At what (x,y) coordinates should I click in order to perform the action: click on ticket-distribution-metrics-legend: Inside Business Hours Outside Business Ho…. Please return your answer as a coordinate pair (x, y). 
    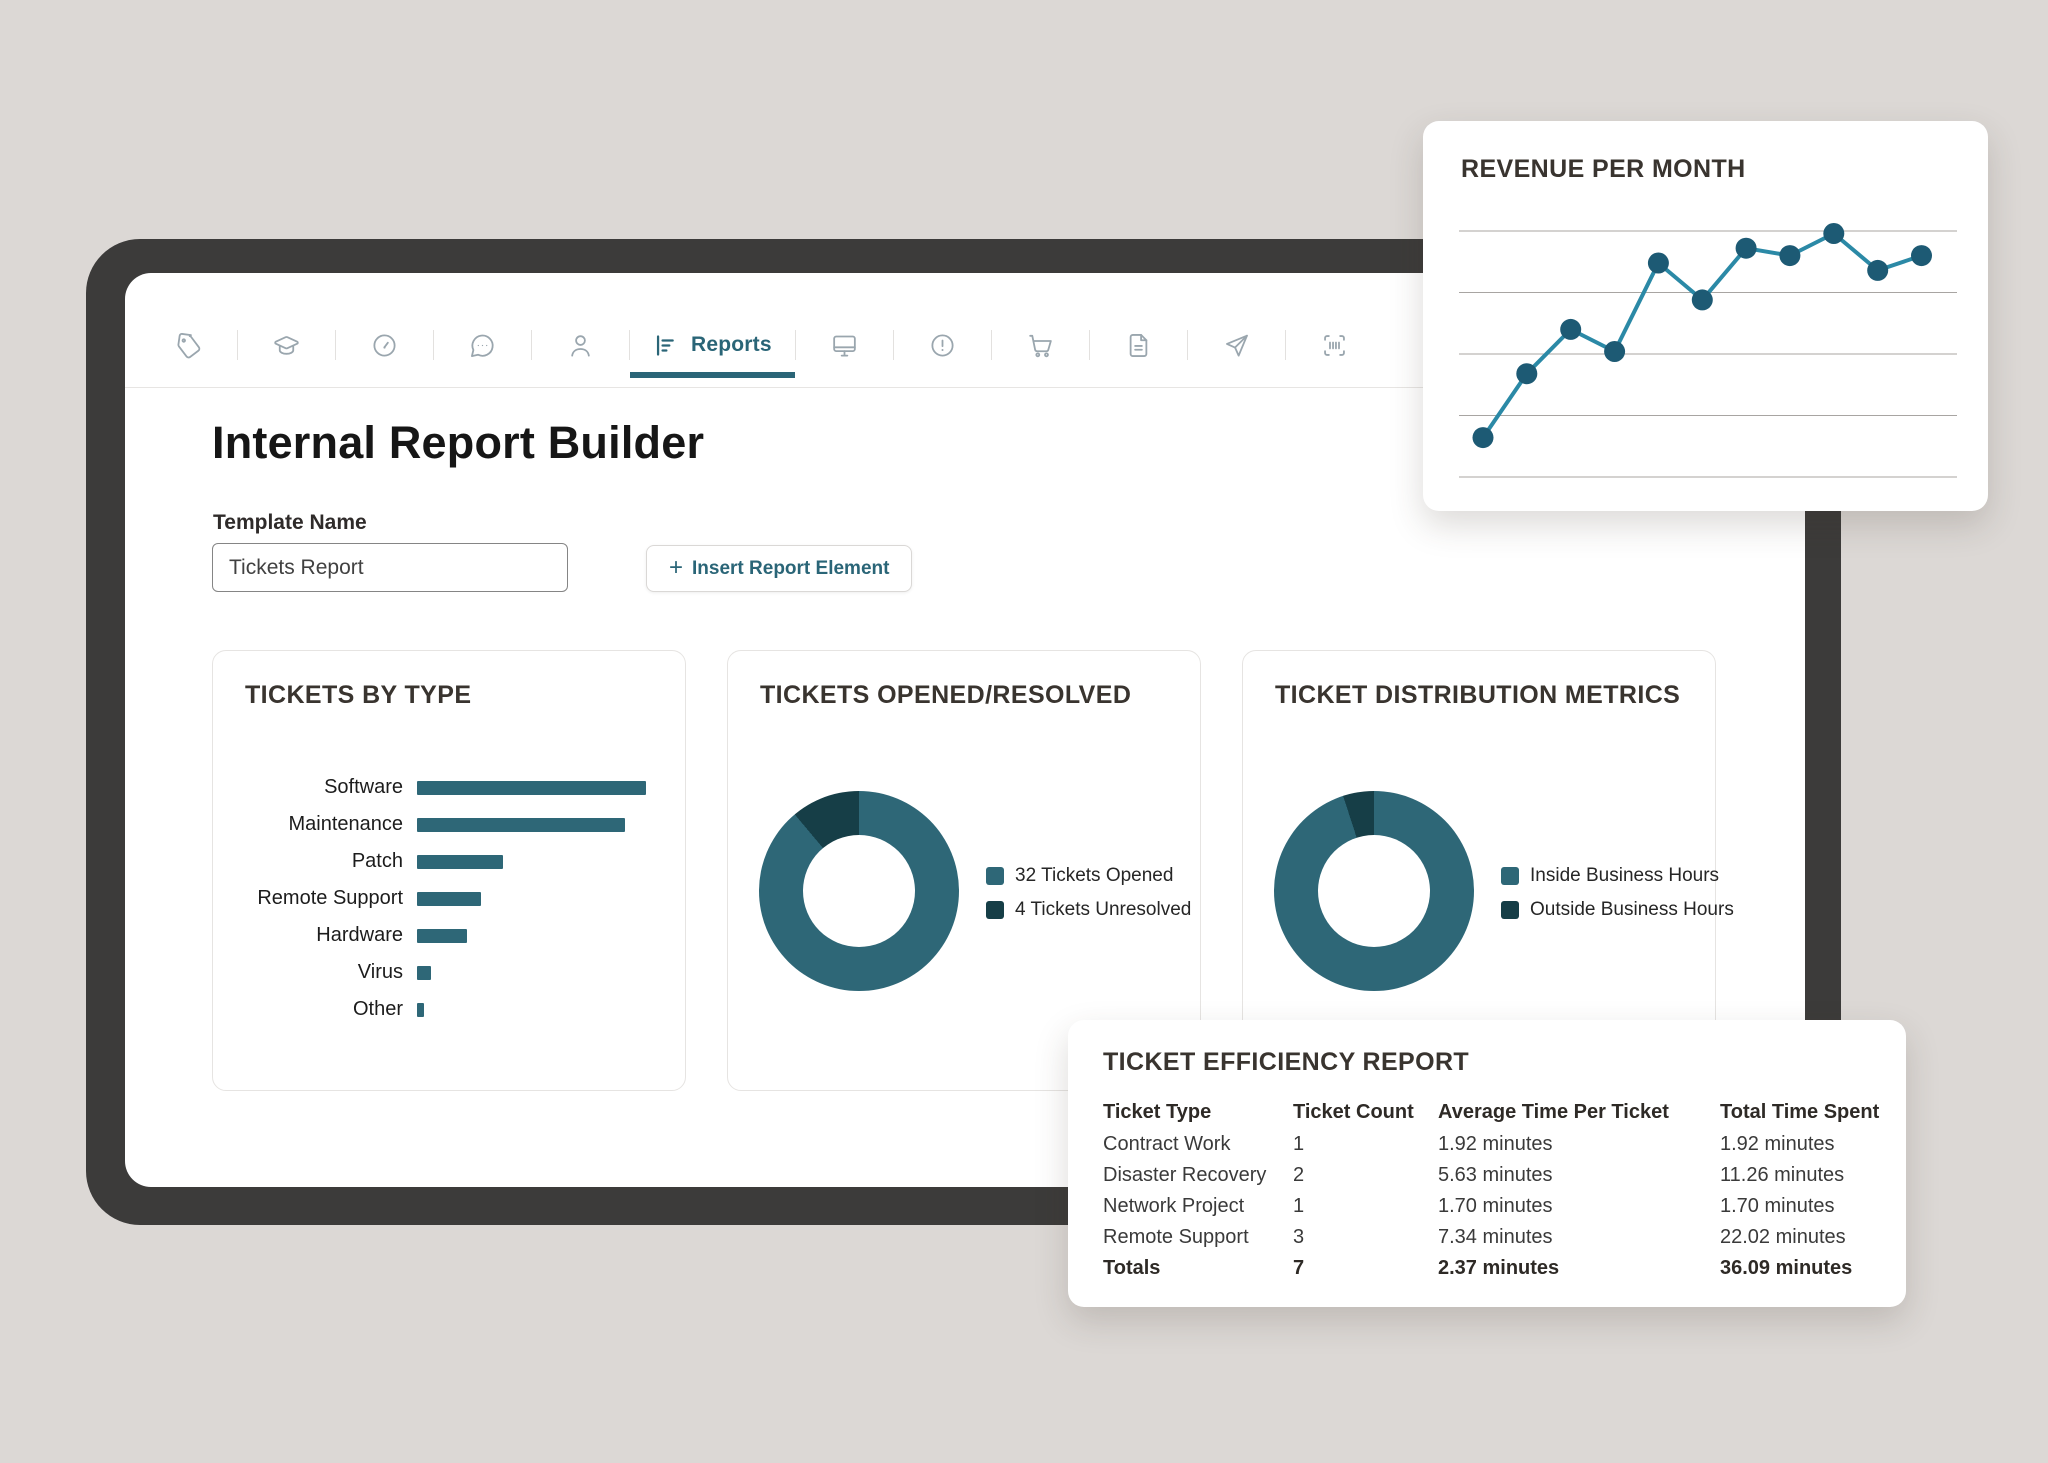
    Looking at the image, I should click on (1617, 893).